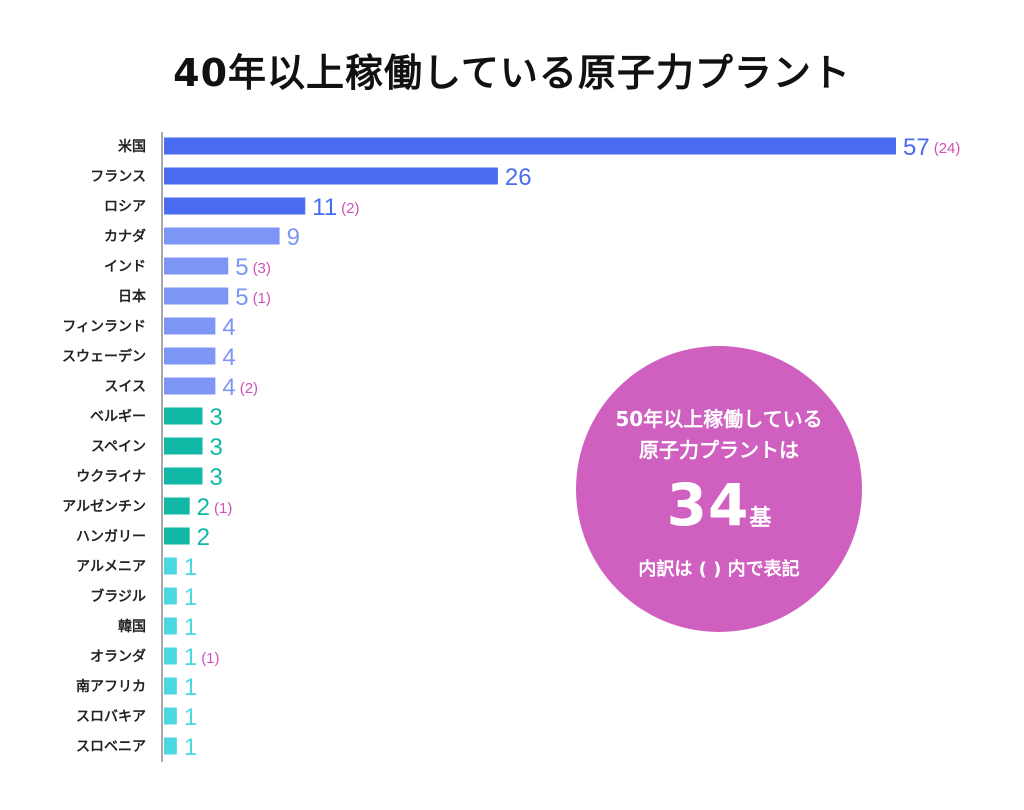 Image resolution: width=1024 pixels, height=810 pixels. Describe the element at coordinates (132, 626) in the screenshot. I see `category-label: 韓国` at that location.